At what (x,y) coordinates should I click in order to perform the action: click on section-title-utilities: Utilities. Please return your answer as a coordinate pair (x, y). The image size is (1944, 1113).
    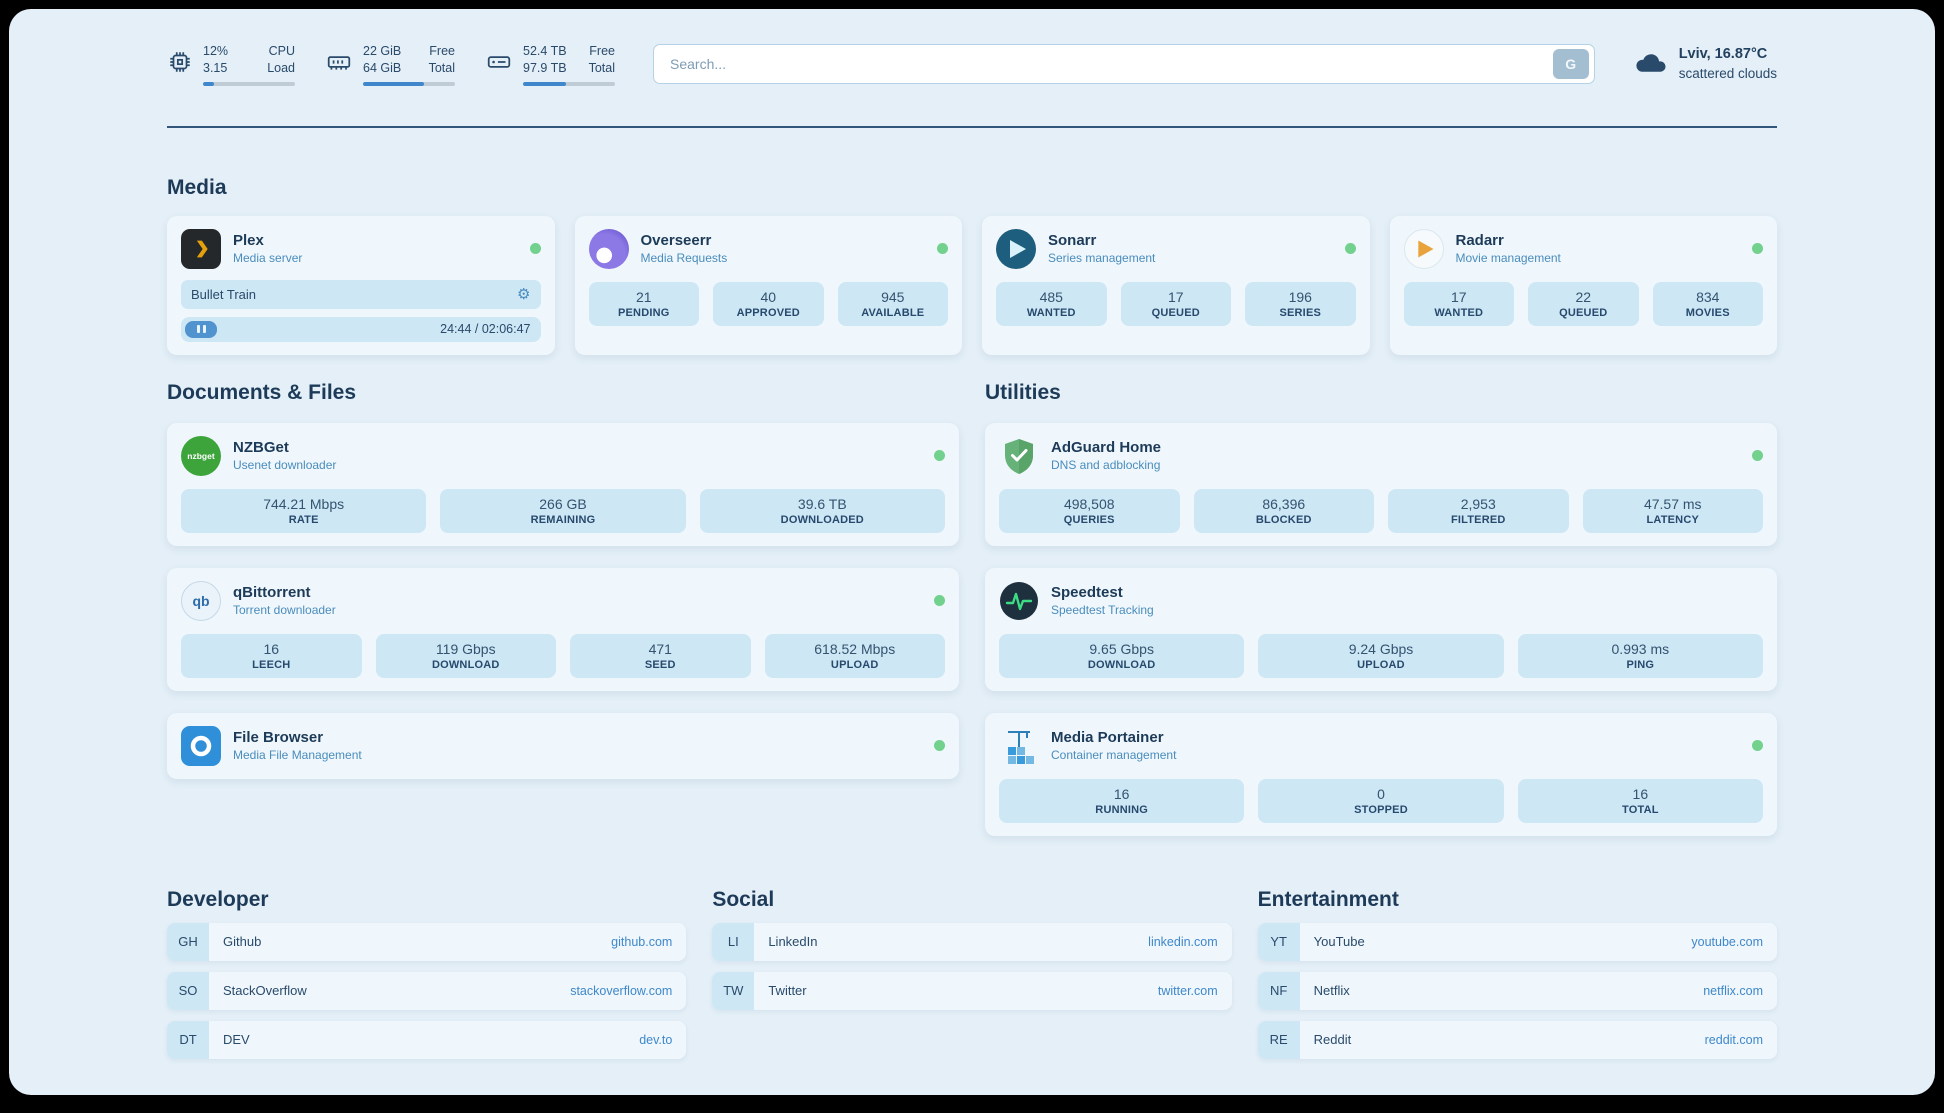
    Looking at the image, I should click on (1023, 392).